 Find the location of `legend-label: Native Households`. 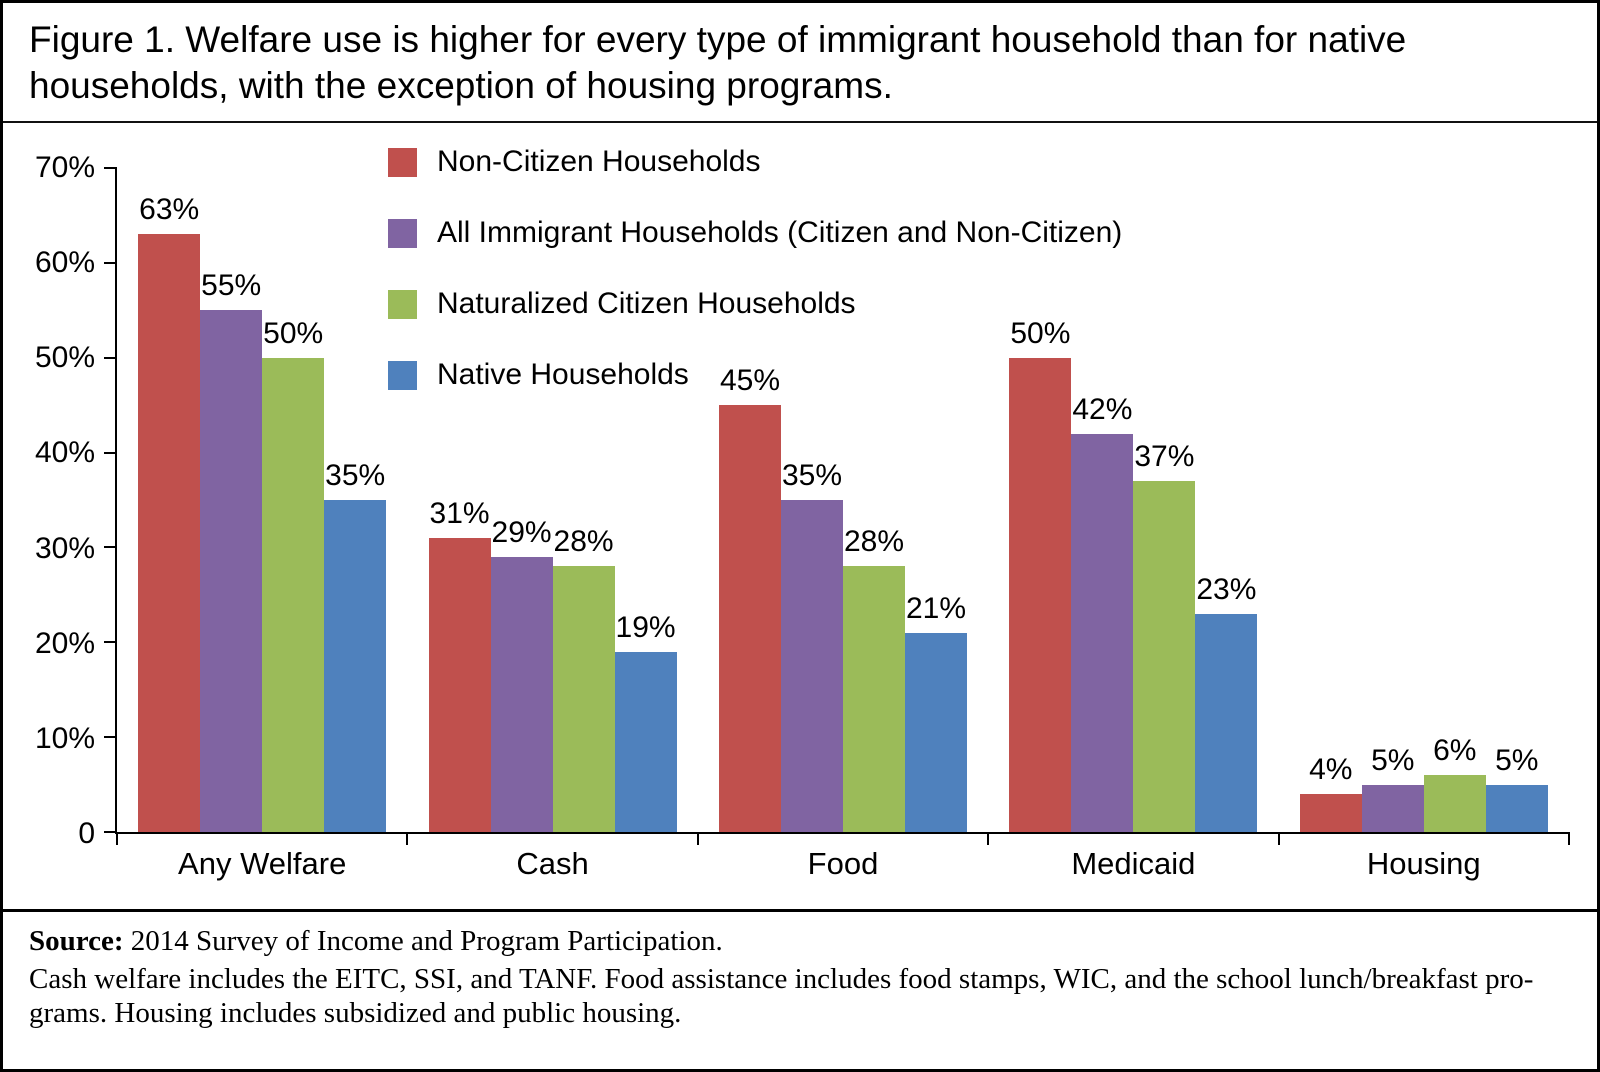

legend-label: Native Households is located at coordinates (563, 374).